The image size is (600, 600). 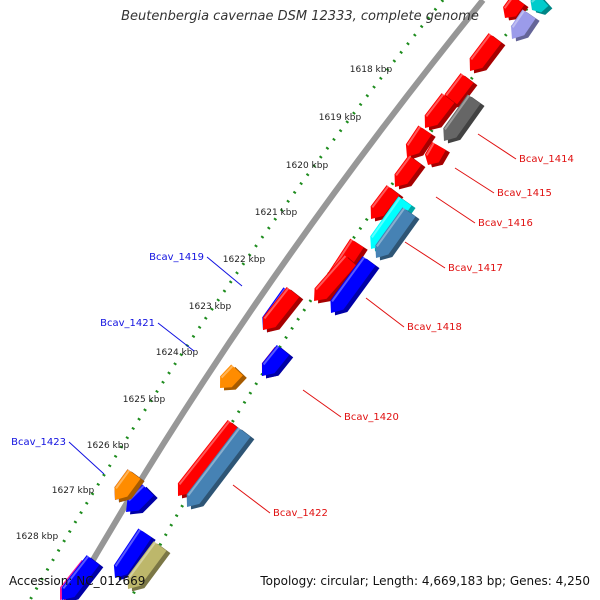 I want to click on gene-label: Bcav_1417, so click(x=475, y=268).